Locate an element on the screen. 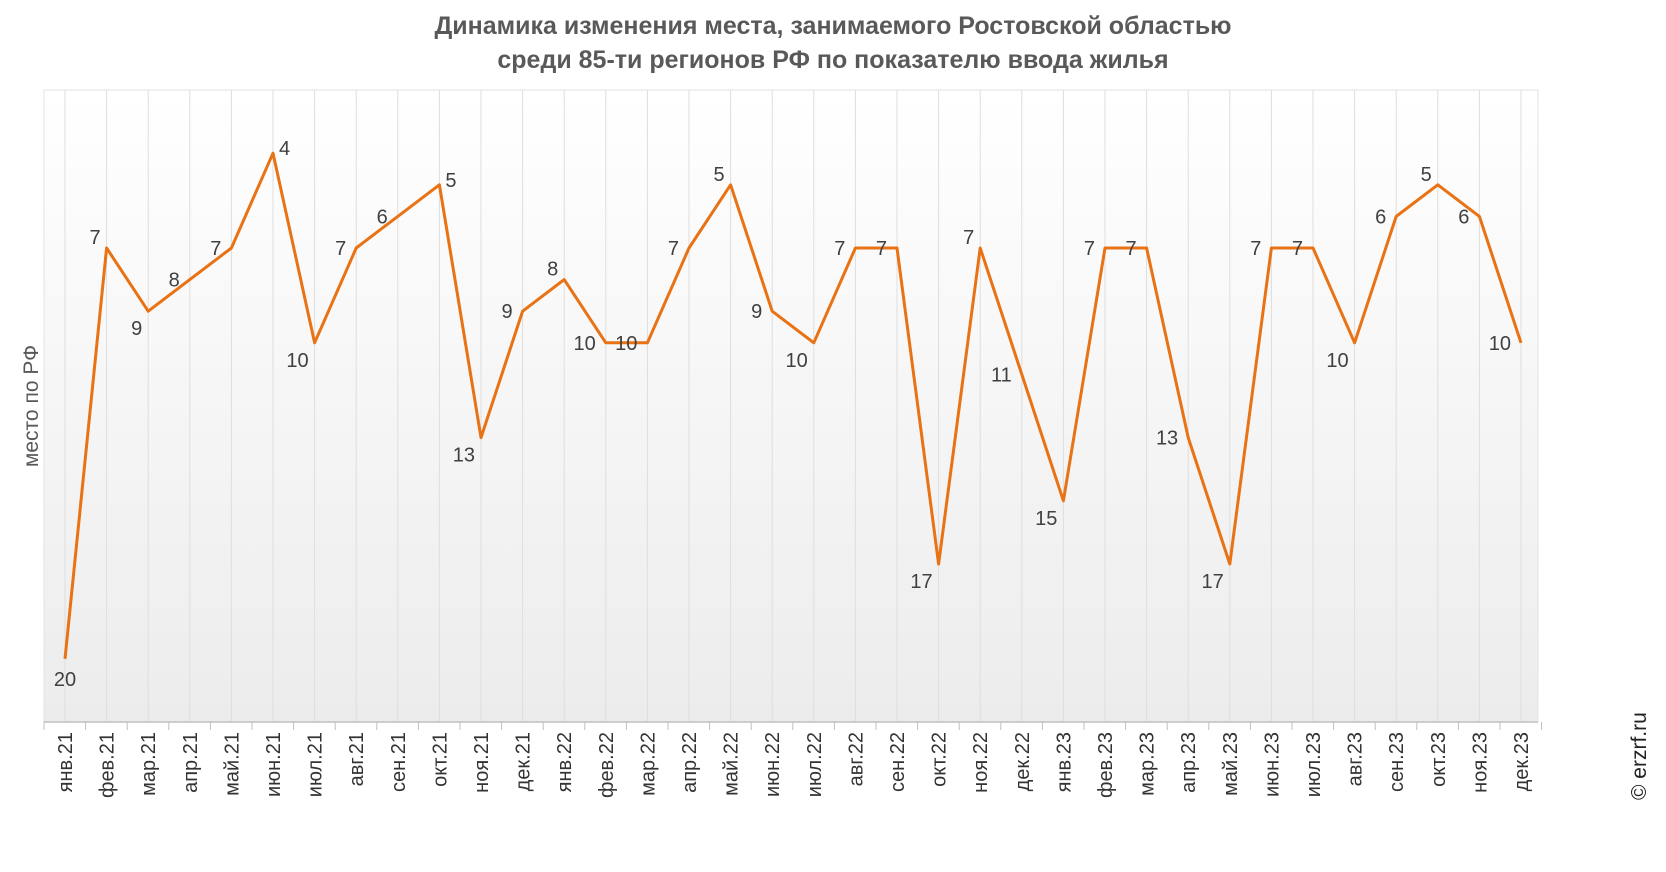  y-axis-label: место по РФ is located at coordinates (31, 406).